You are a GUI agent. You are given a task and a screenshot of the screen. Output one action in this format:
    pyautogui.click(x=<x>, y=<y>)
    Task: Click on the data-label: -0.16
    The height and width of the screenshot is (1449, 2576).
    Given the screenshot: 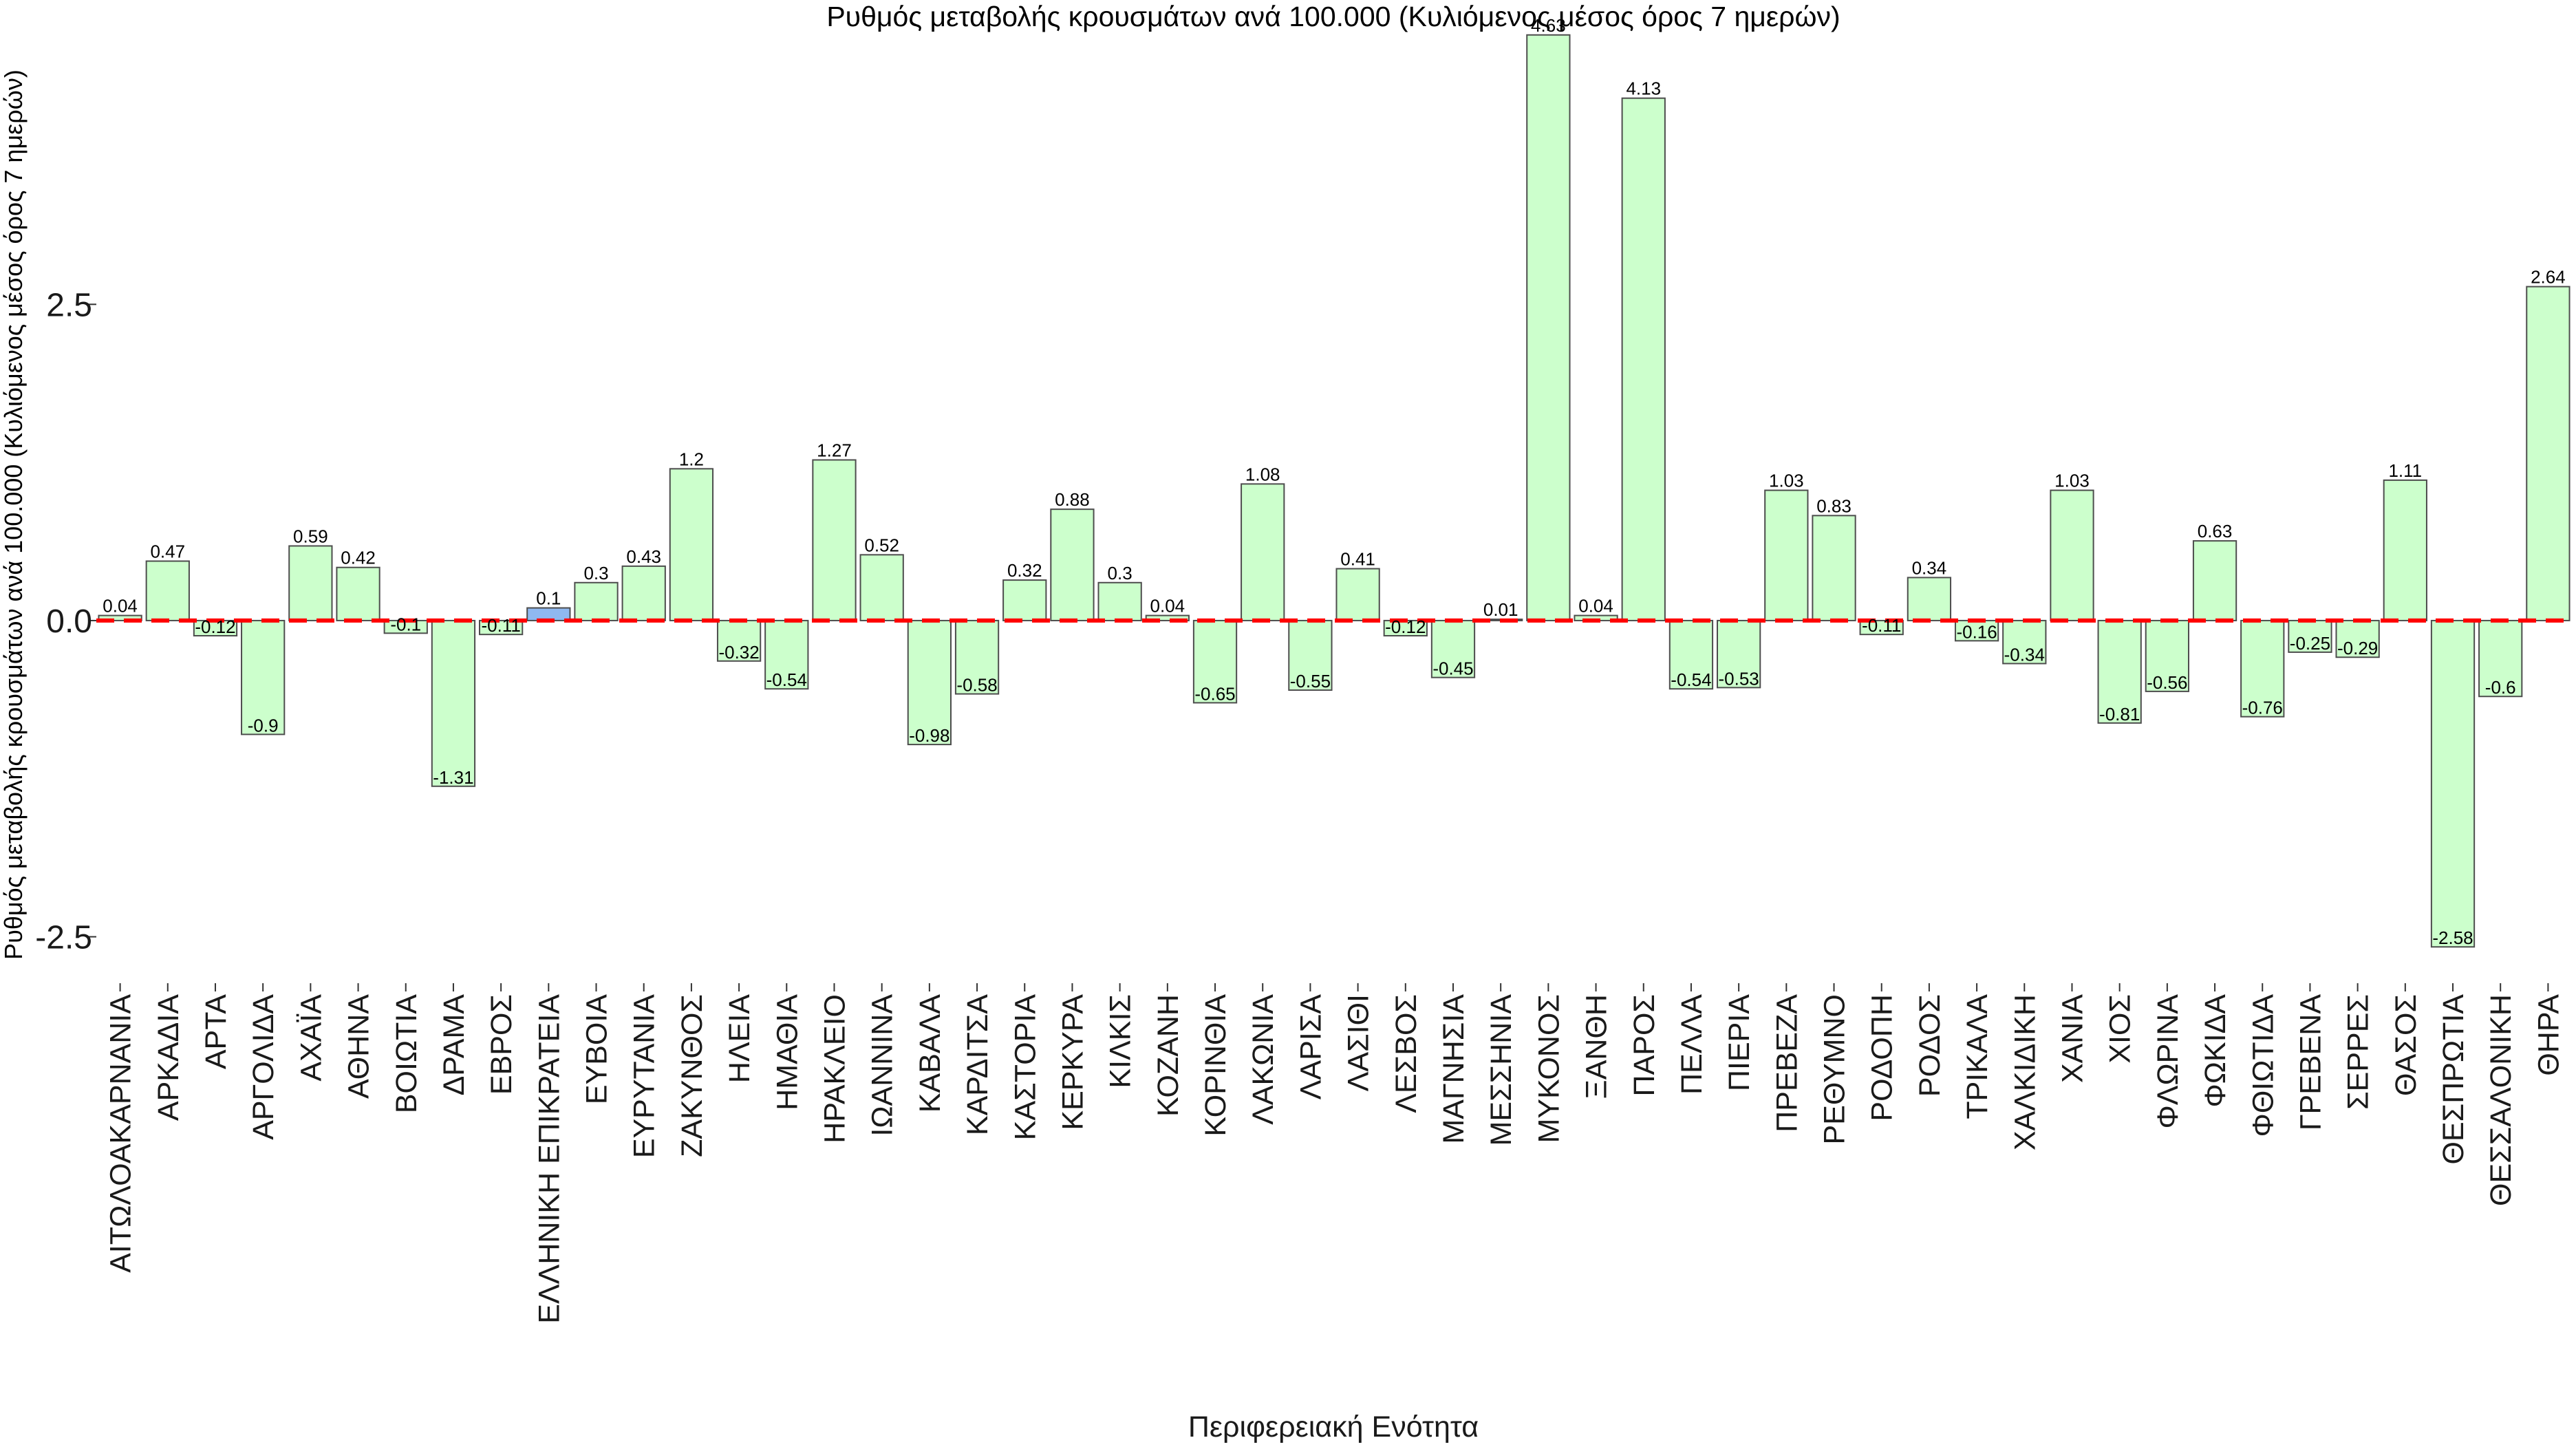 What is the action you would take?
    pyautogui.click(x=1977, y=631)
    